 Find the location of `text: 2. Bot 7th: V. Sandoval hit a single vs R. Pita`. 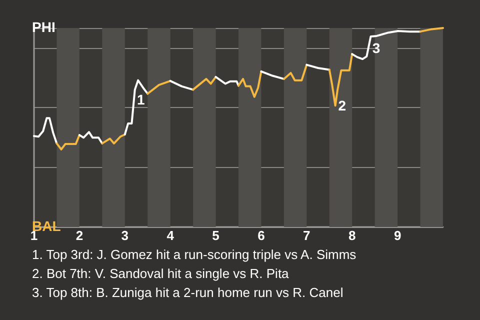

text: 2. Bot 7th: V. Sandoval hit a single vs R. Pita is located at coordinates (161, 273).